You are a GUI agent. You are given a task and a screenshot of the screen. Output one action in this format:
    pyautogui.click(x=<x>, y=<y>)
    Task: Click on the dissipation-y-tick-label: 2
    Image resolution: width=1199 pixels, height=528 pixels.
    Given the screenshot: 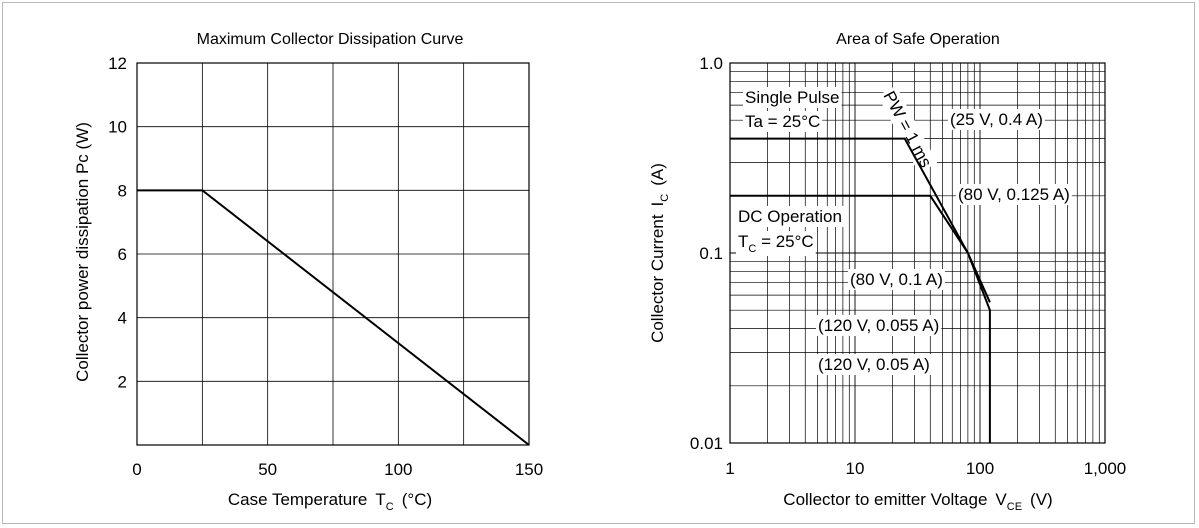 What is the action you would take?
    pyautogui.click(x=122, y=381)
    